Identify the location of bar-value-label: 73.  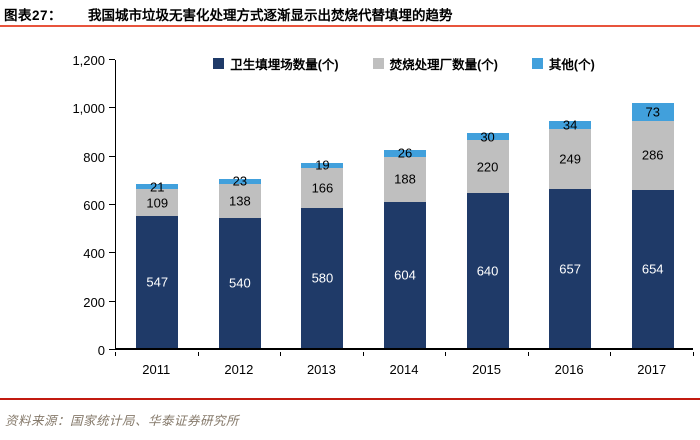
(652, 112).